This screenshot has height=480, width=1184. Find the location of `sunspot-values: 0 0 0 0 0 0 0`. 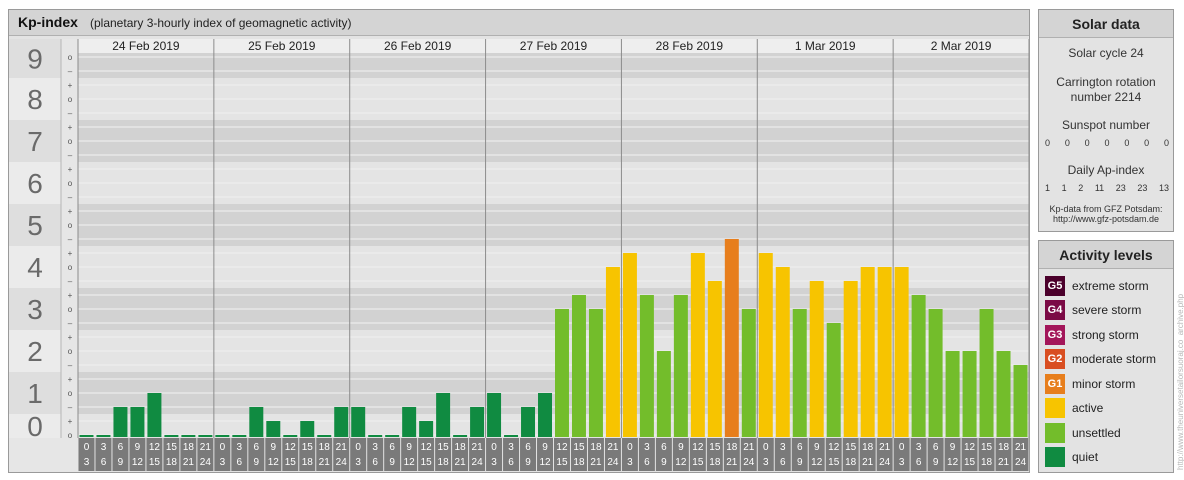

sunspot-values: 0 0 0 0 0 0 0 is located at coordinates (1107, 143).